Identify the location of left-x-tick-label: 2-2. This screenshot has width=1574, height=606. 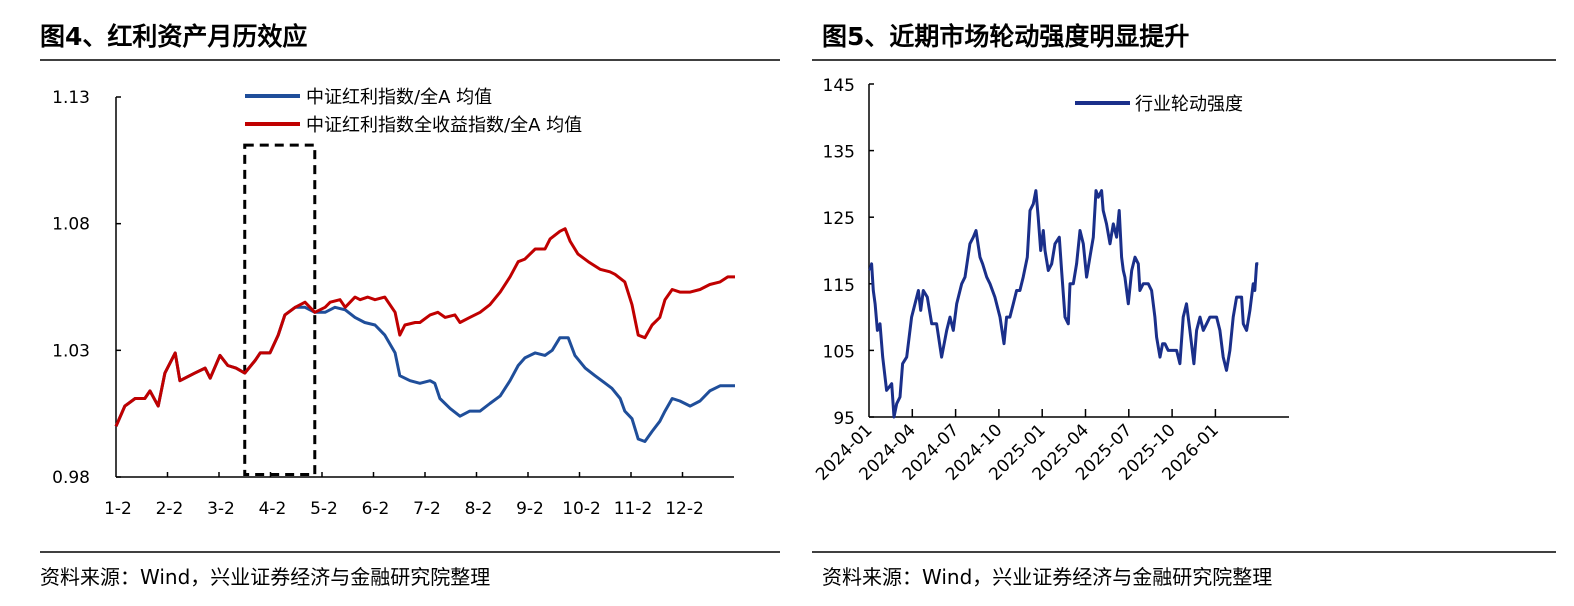
(170, 509).